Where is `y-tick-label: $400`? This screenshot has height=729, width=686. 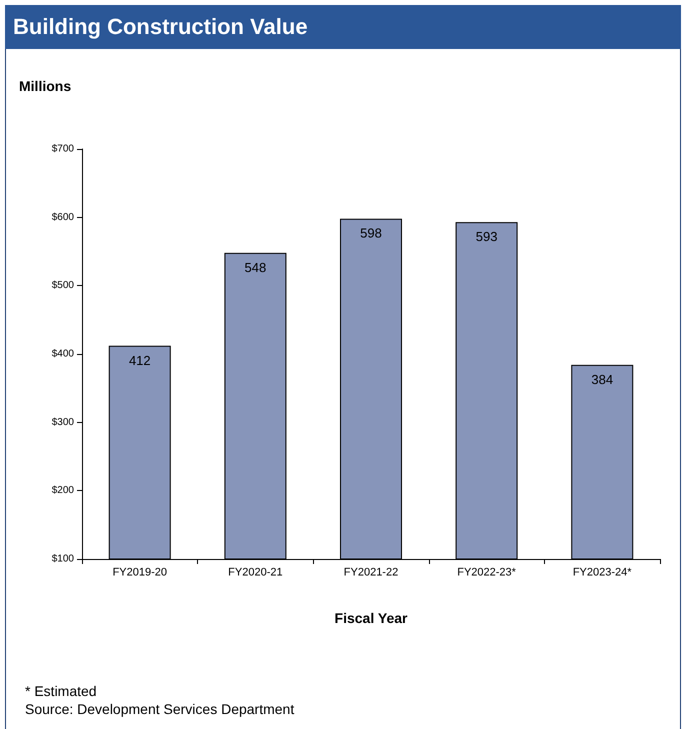 y-tick-label: $400 is located at coordinates (63, 354).